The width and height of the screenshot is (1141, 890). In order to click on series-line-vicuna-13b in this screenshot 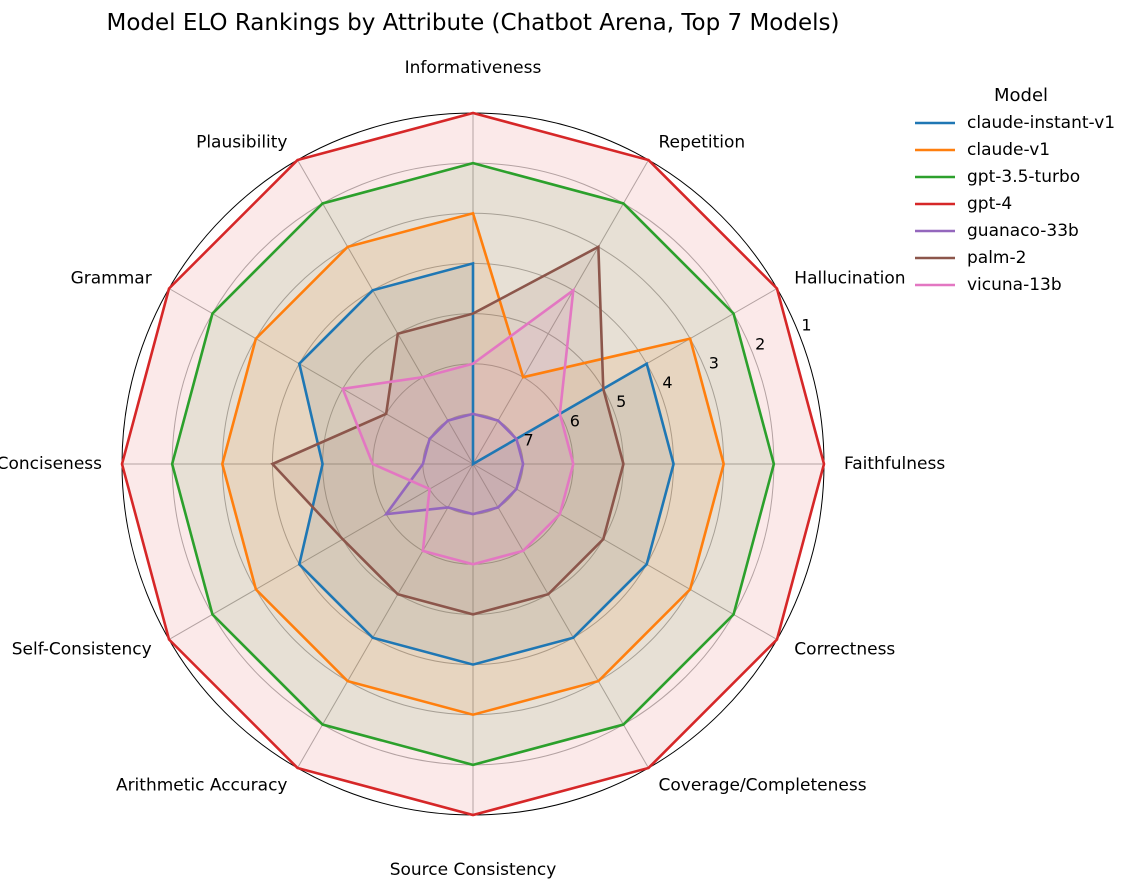, I will do `click(457, 426)`.